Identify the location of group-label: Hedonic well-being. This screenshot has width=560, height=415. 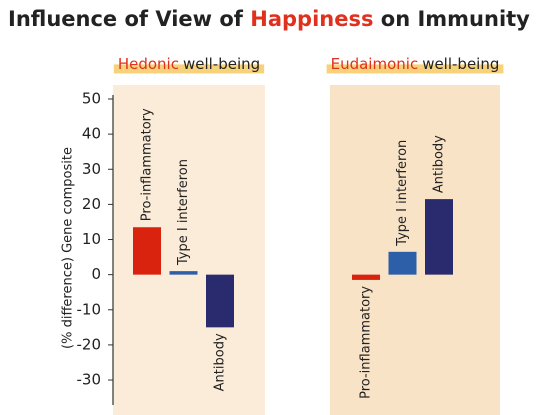
(189, 64).